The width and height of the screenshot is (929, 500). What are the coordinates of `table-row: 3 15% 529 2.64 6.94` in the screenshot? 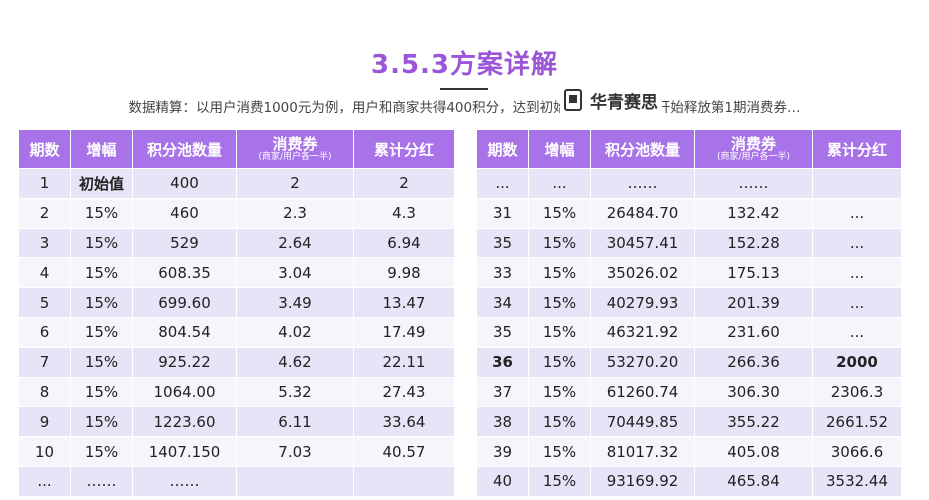 It's located at (236, 243).